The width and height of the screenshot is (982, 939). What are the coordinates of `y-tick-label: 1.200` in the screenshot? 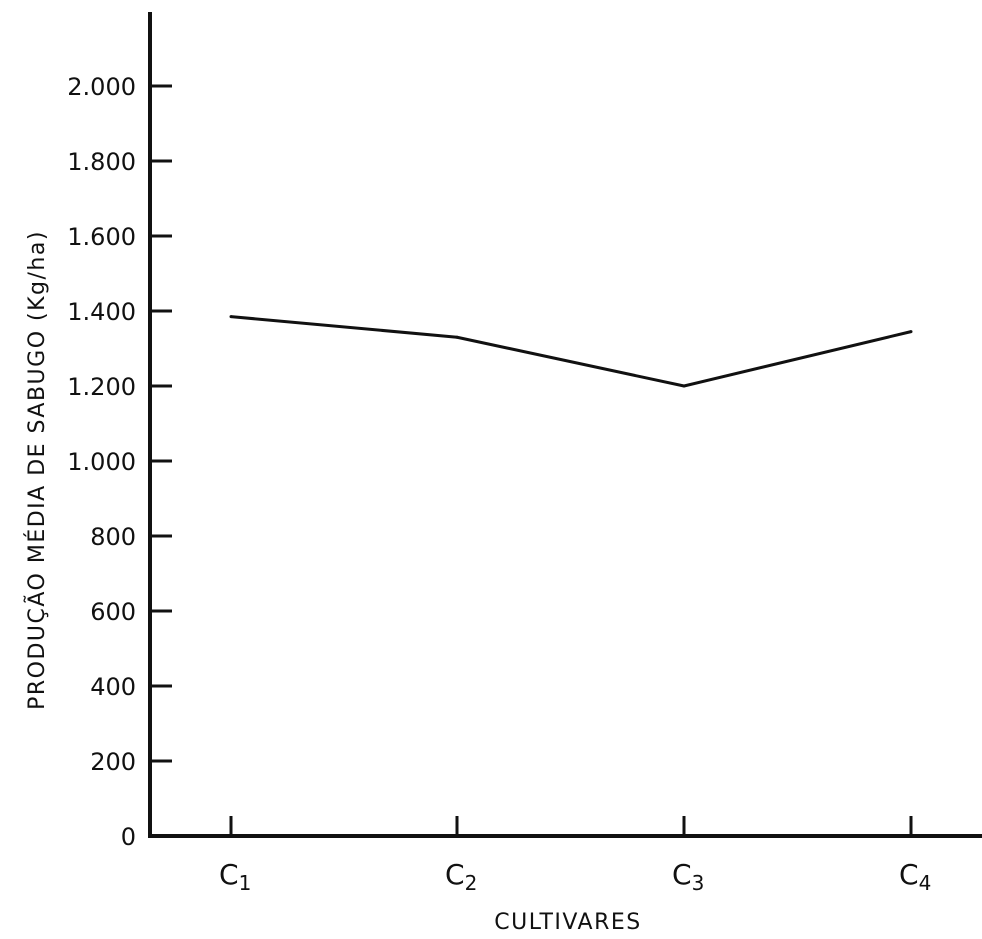 It's located at (101, 387).